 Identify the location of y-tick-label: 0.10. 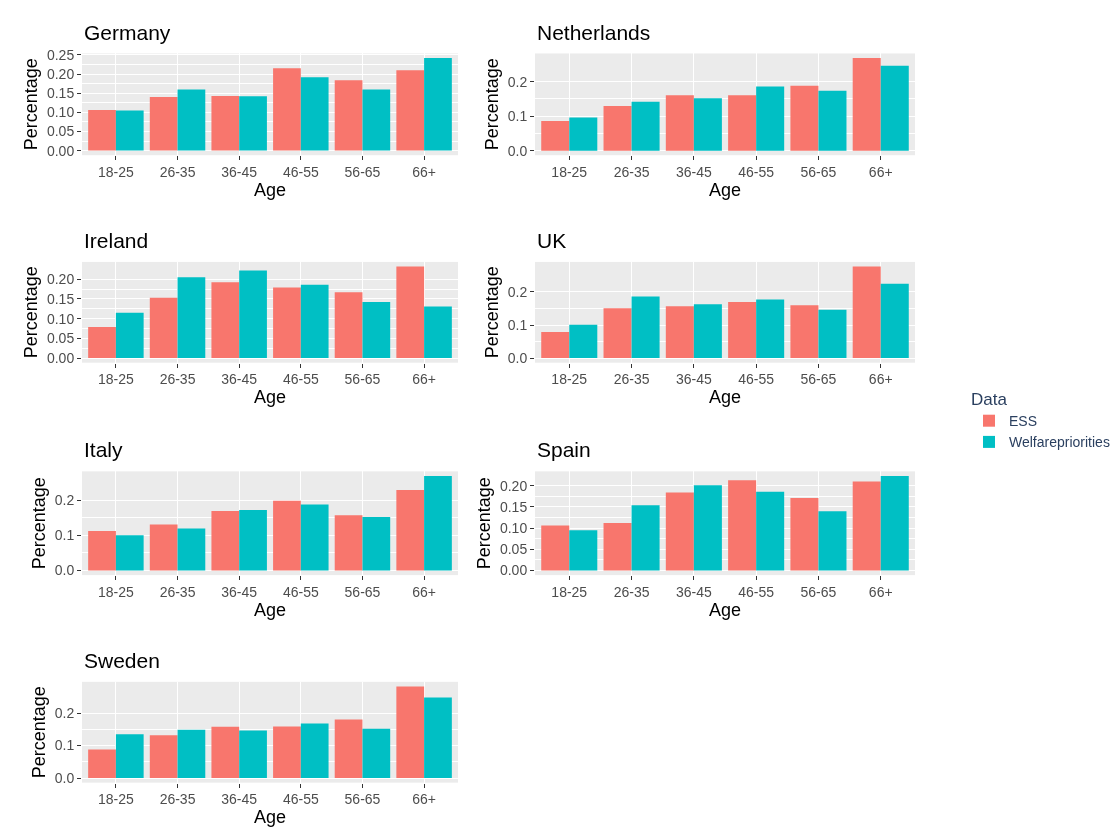
(60, 112).